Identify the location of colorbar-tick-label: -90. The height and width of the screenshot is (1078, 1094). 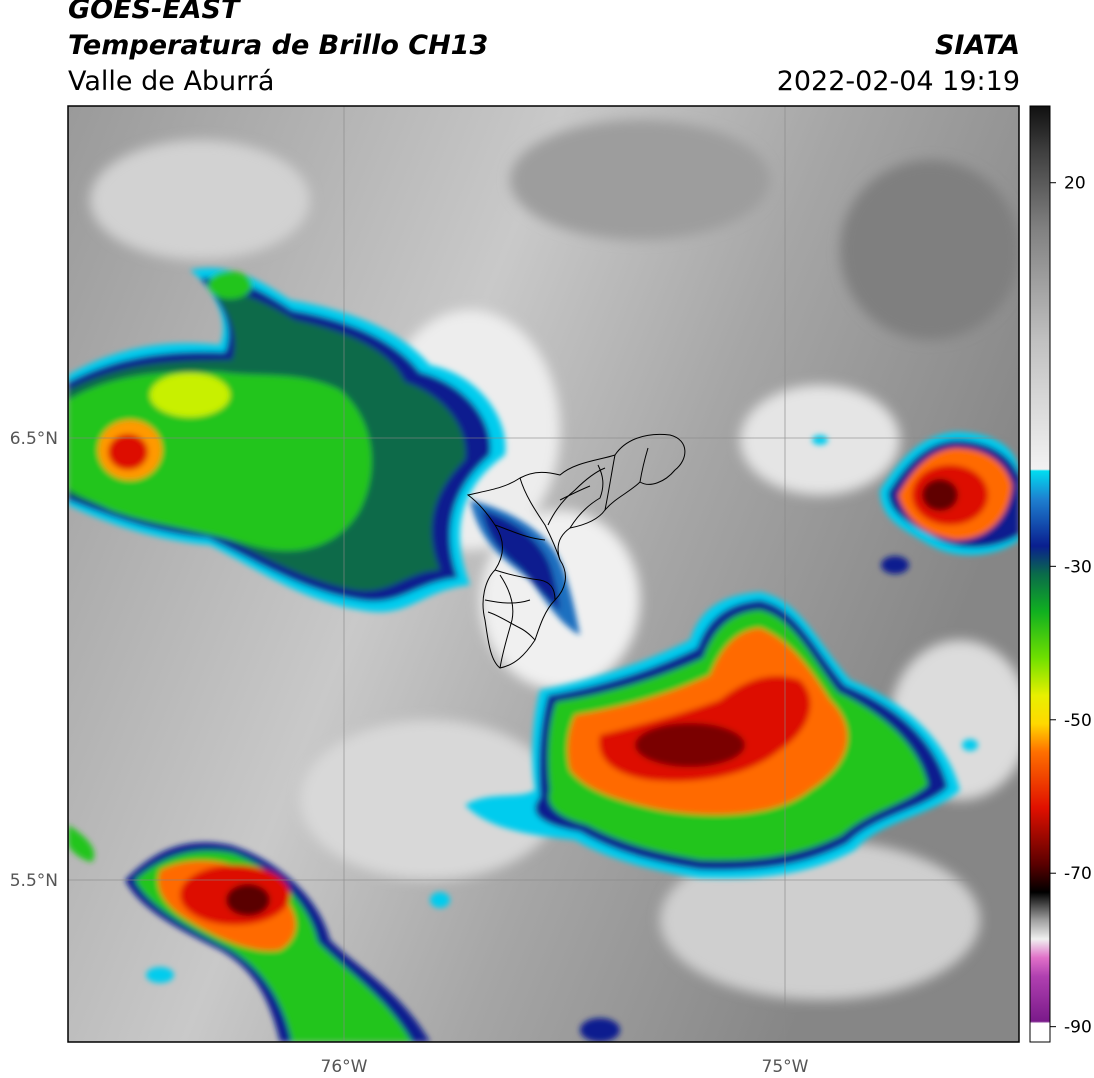
(1078, 1028).